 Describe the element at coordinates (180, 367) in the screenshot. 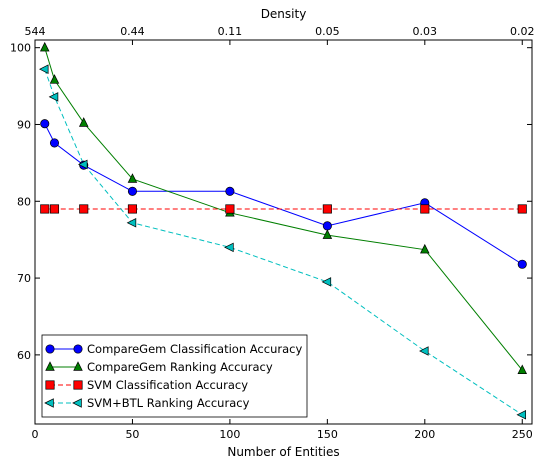

I see `legend-label-2: CompareGem Ranking Accuracy` at that location.